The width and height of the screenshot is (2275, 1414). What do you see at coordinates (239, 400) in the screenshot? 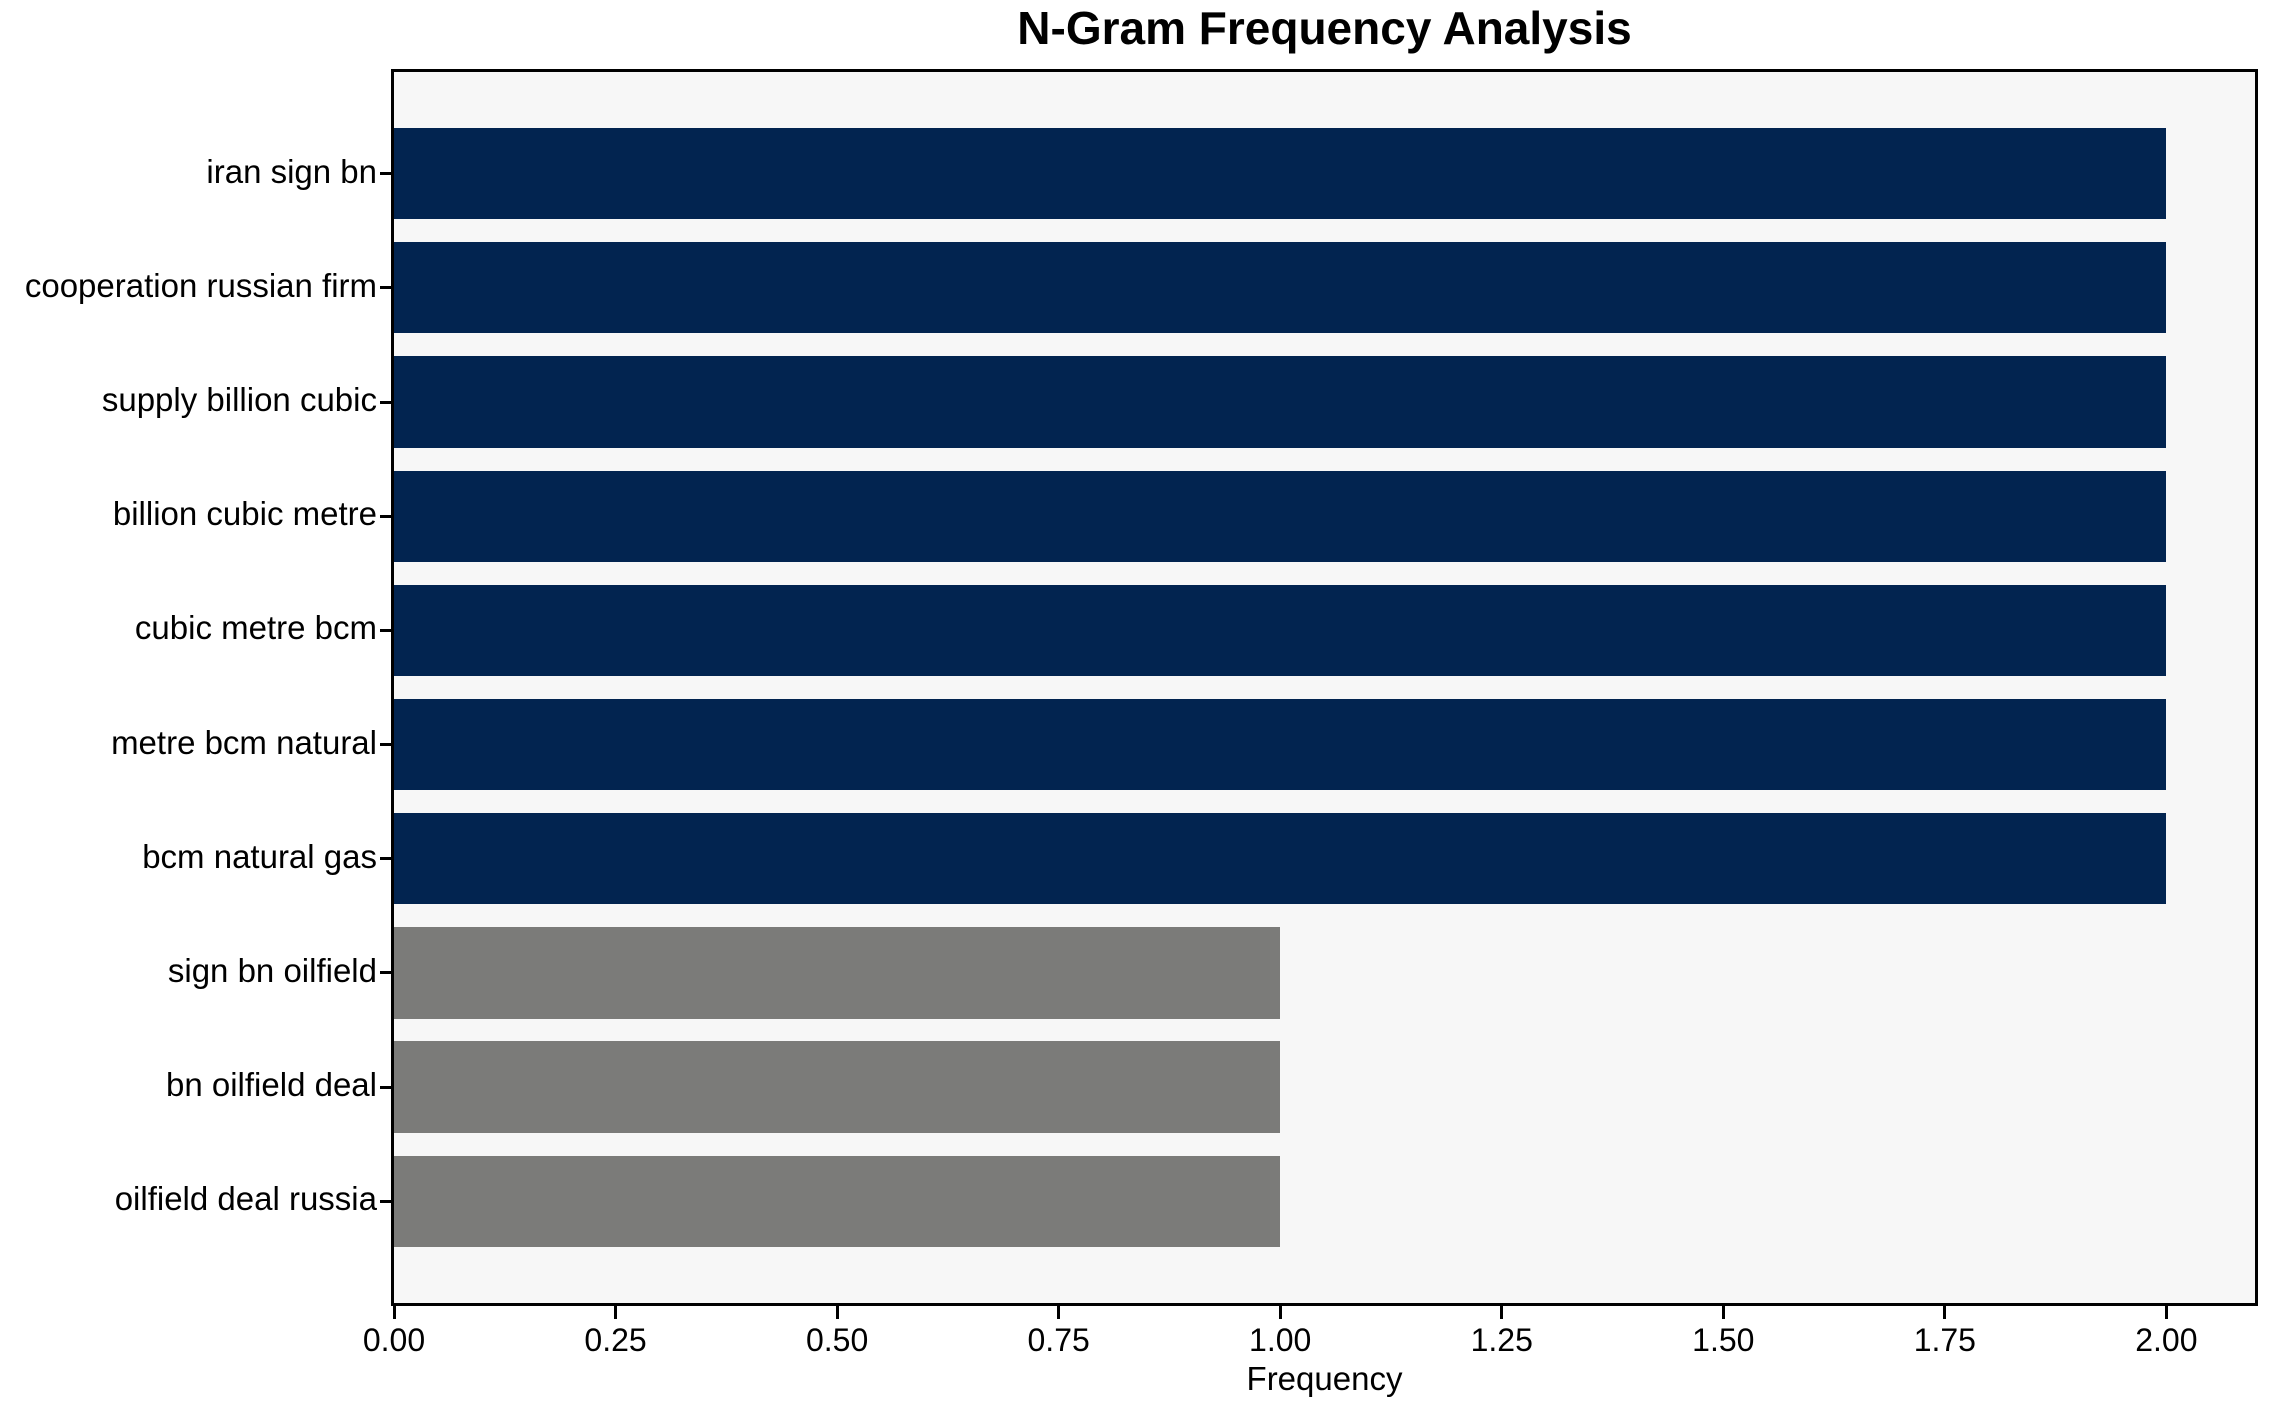
I see `y-tick-label: supply billion cubic` at bounding box center [239, 400].